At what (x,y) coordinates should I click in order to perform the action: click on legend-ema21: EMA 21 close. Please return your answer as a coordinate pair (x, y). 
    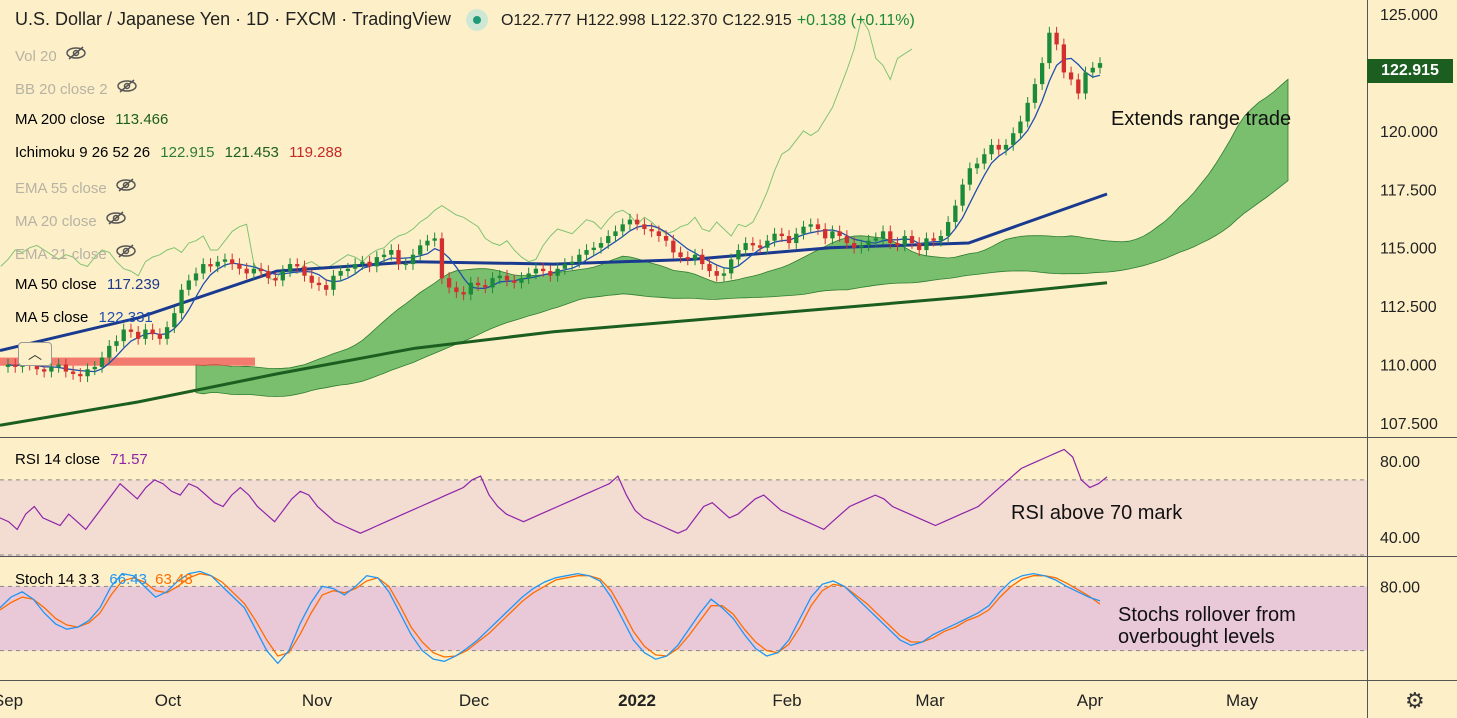
    Looking at the image, I should click on (76, 253).